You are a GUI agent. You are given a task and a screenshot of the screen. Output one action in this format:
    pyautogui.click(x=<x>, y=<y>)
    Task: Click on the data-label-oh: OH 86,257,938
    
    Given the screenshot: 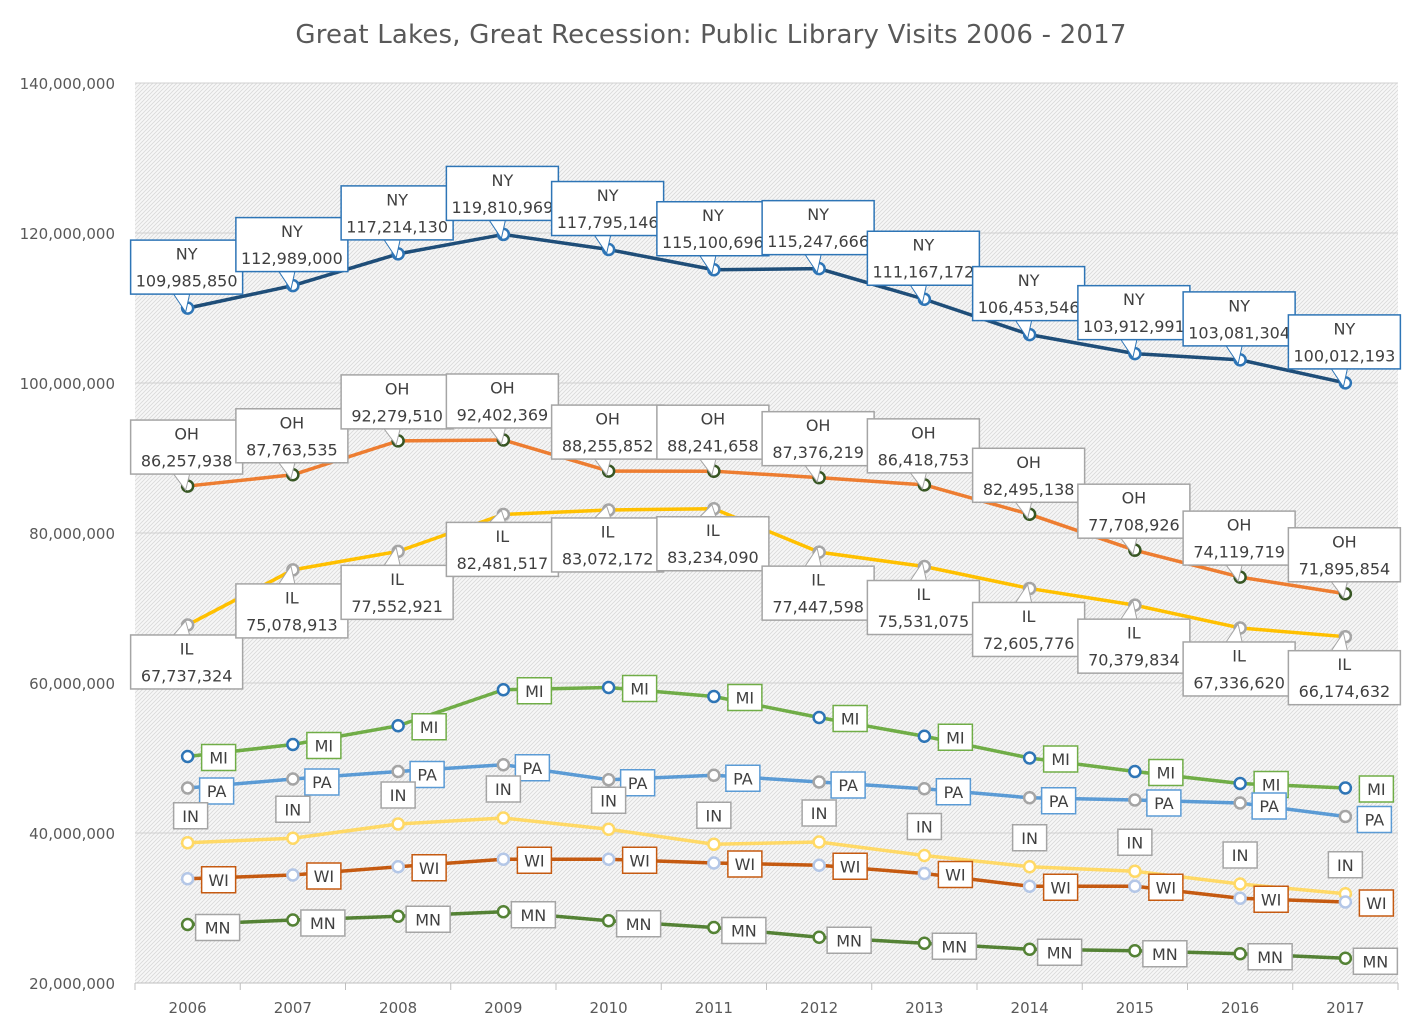 What is the action you would take?
    pyautogui.click(x=186, y=447)
    